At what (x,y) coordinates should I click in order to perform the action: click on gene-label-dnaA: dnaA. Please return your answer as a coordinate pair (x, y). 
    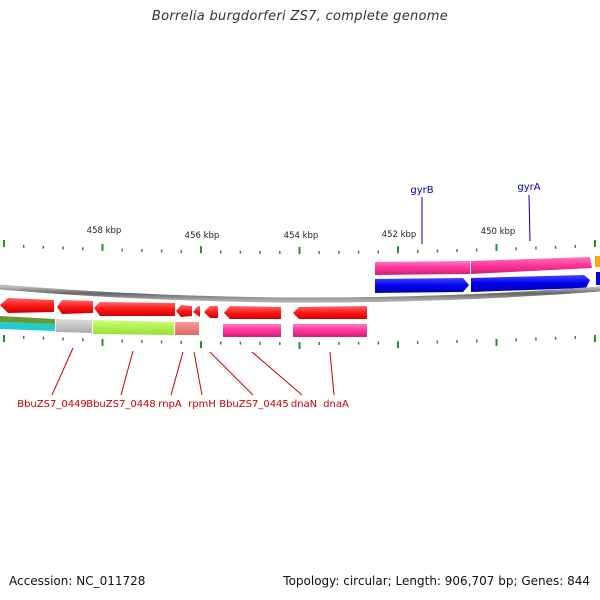
    Looking at the image, I should click on (336, 404).